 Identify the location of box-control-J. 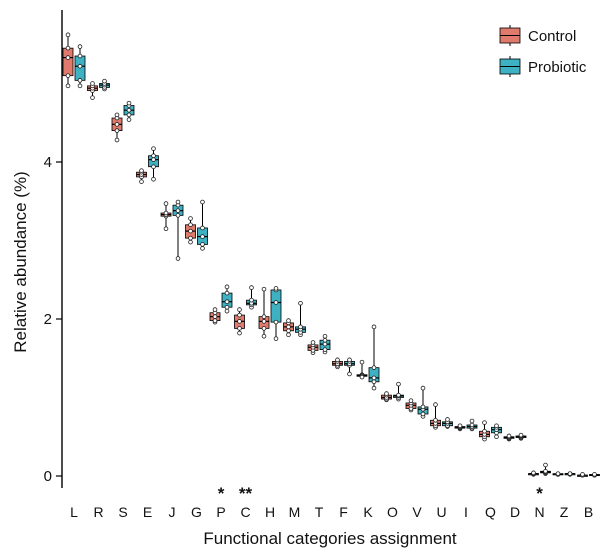
(166, 216).